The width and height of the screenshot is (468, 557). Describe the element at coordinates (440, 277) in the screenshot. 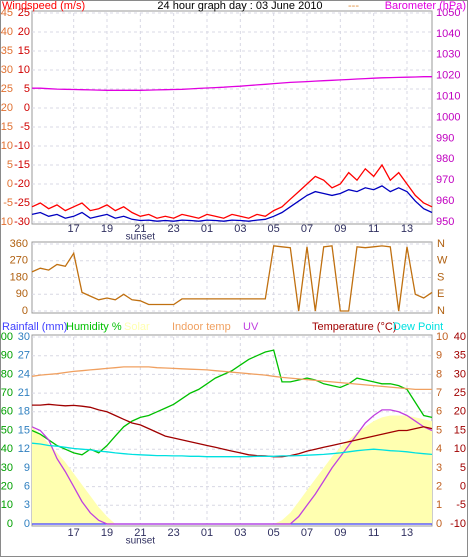

I see `y-tick-label: S` at that location.